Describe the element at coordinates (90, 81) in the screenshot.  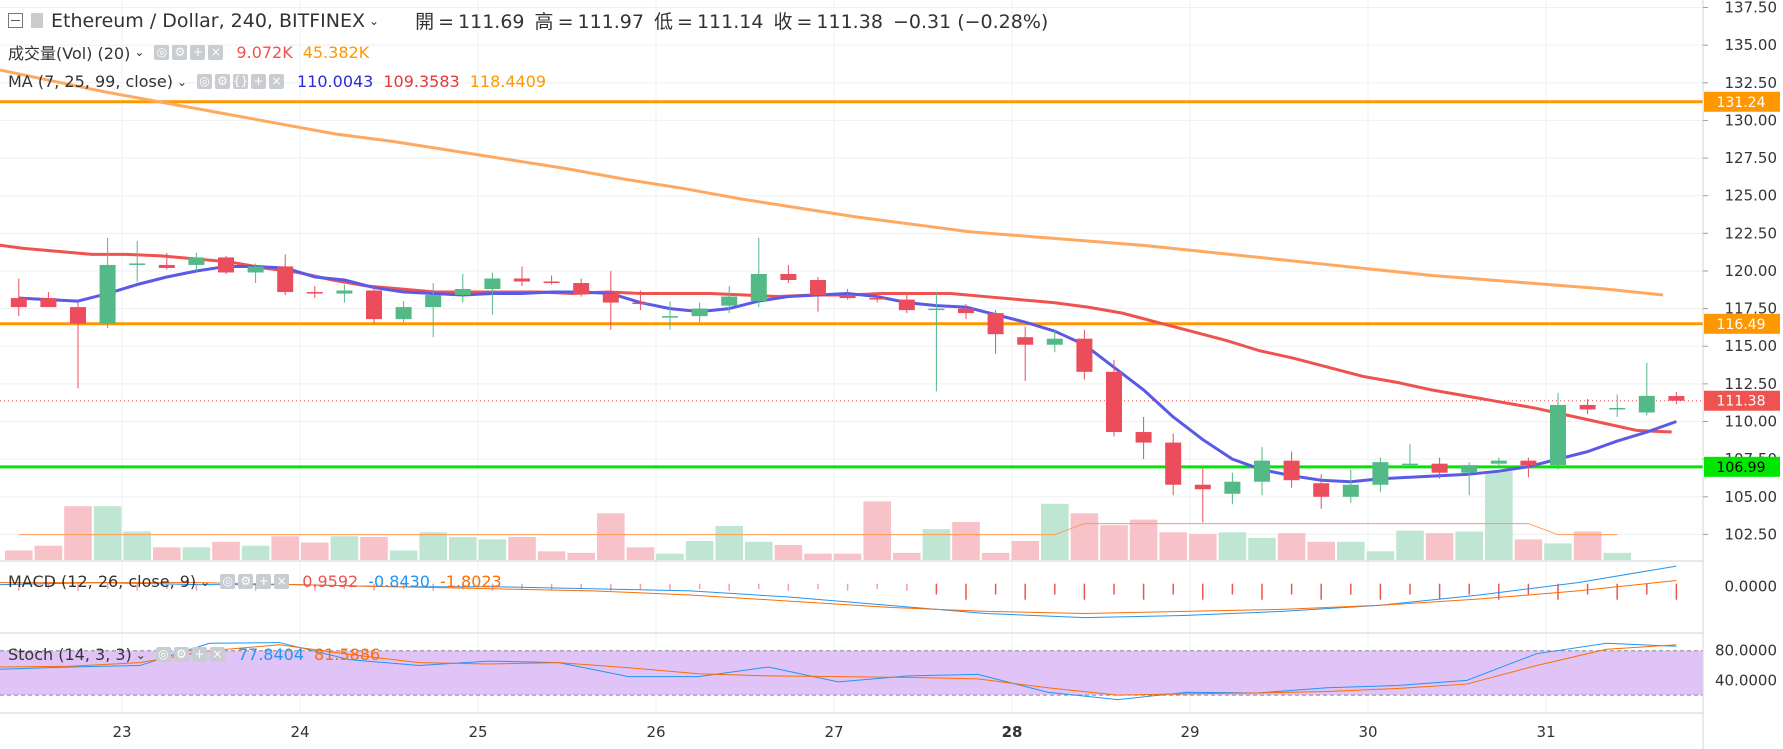
I see `ma-legend-label: MA (7, 25, 99, close)` at that location.